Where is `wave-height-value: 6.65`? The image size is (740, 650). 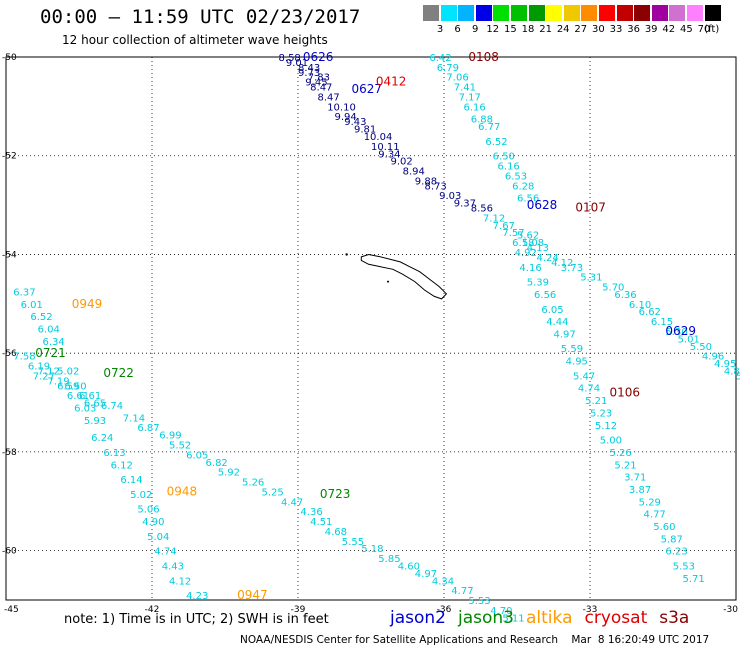 wave-height-value: 6.65 is located at coordinates (95, 404).